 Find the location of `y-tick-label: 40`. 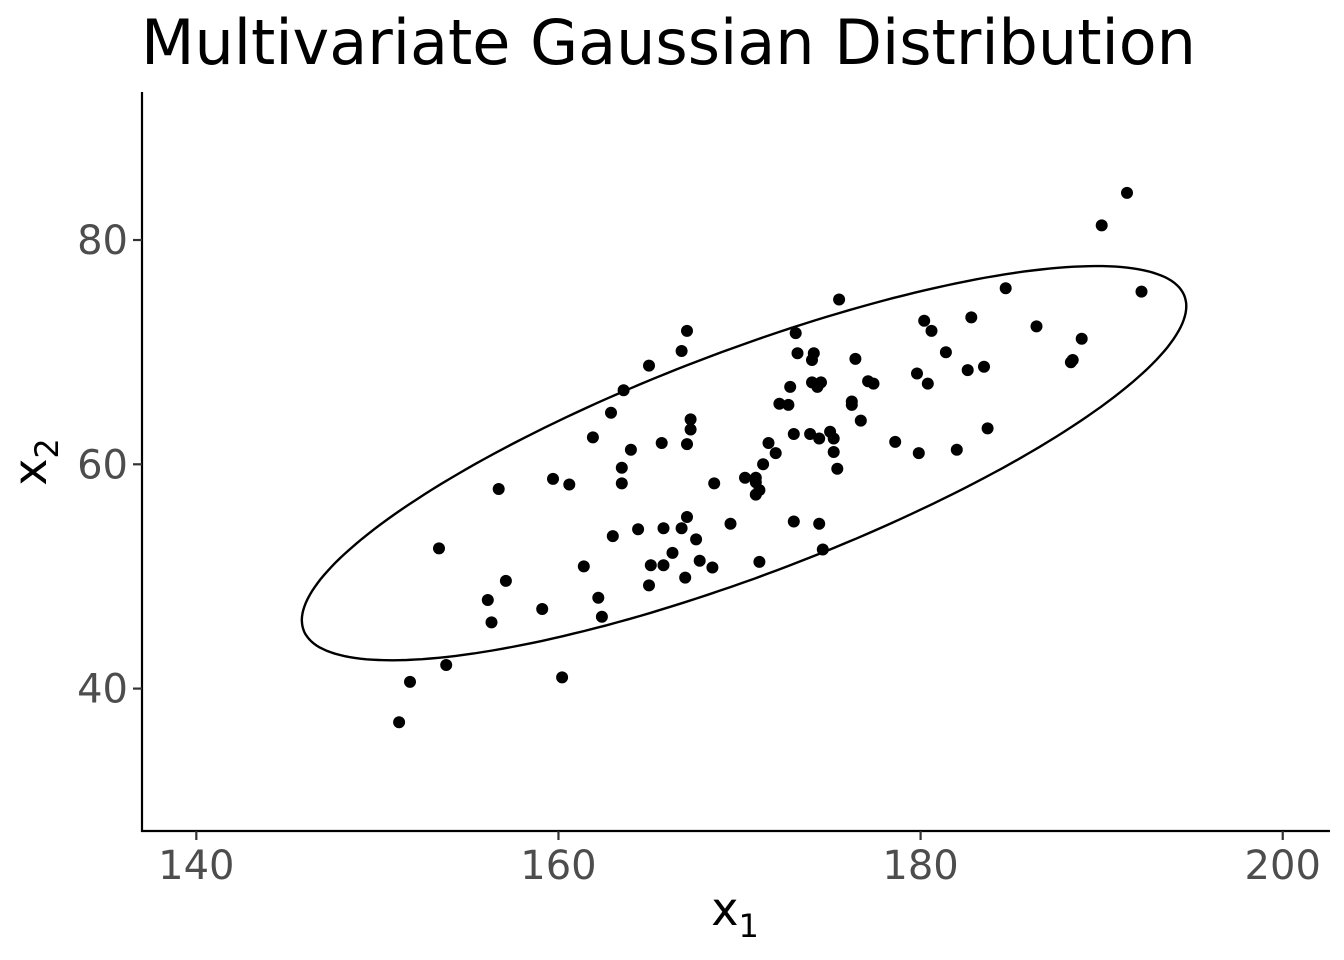

y-tick-label: 40 is located at coordinates (102, 690).